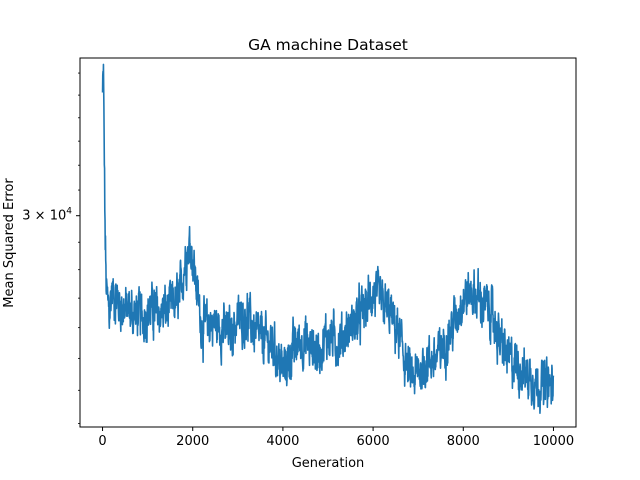 The width and height of the screenshot is (640, 480). I want to click on x-tick-label: 6000, so click(373, 441).